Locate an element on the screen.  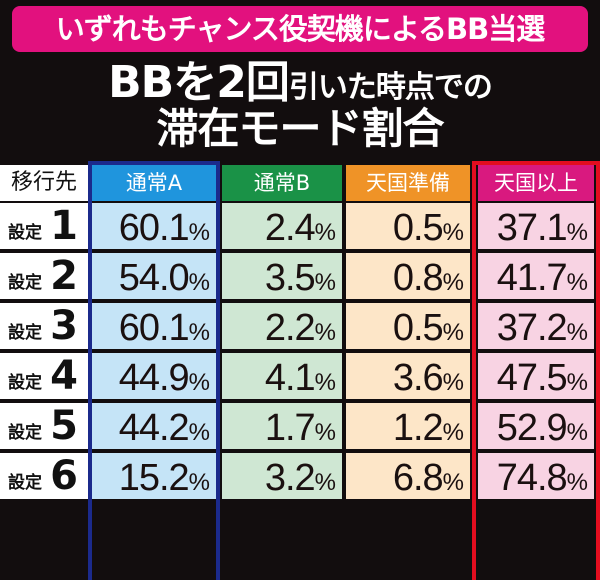
value-cell: 47.5% is located at coordinates (536, 376).